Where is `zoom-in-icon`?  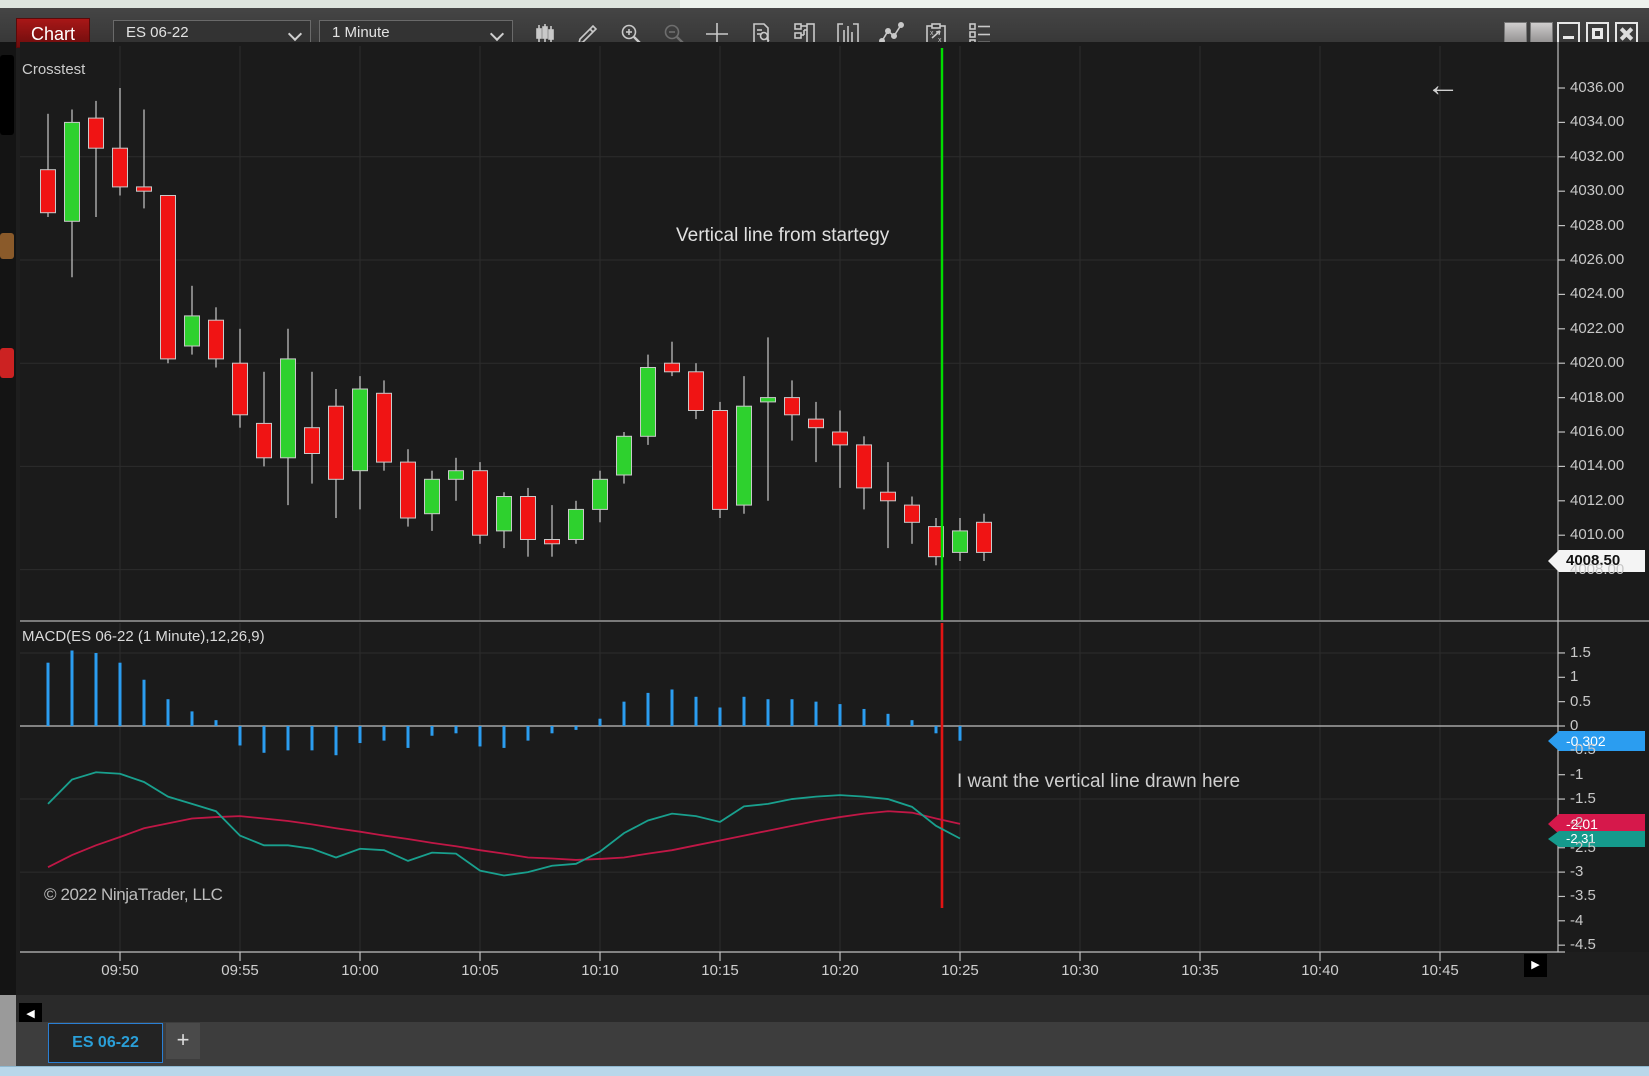
zoom-in-icon is located at coordinates (631, 33).